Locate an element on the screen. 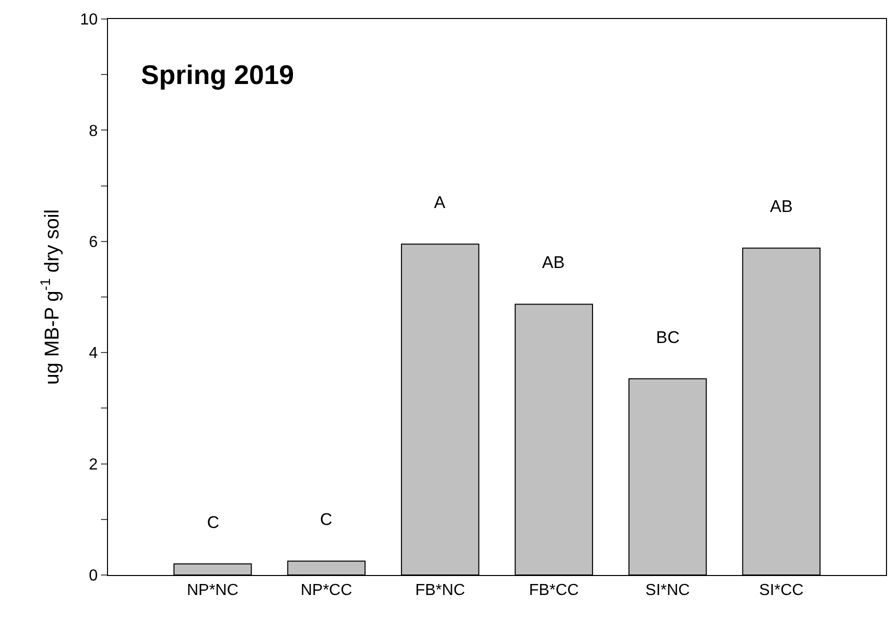 This screenshot has width=888, height=619. x-tick-label: NP*NC is located at coordinates (212, 591).